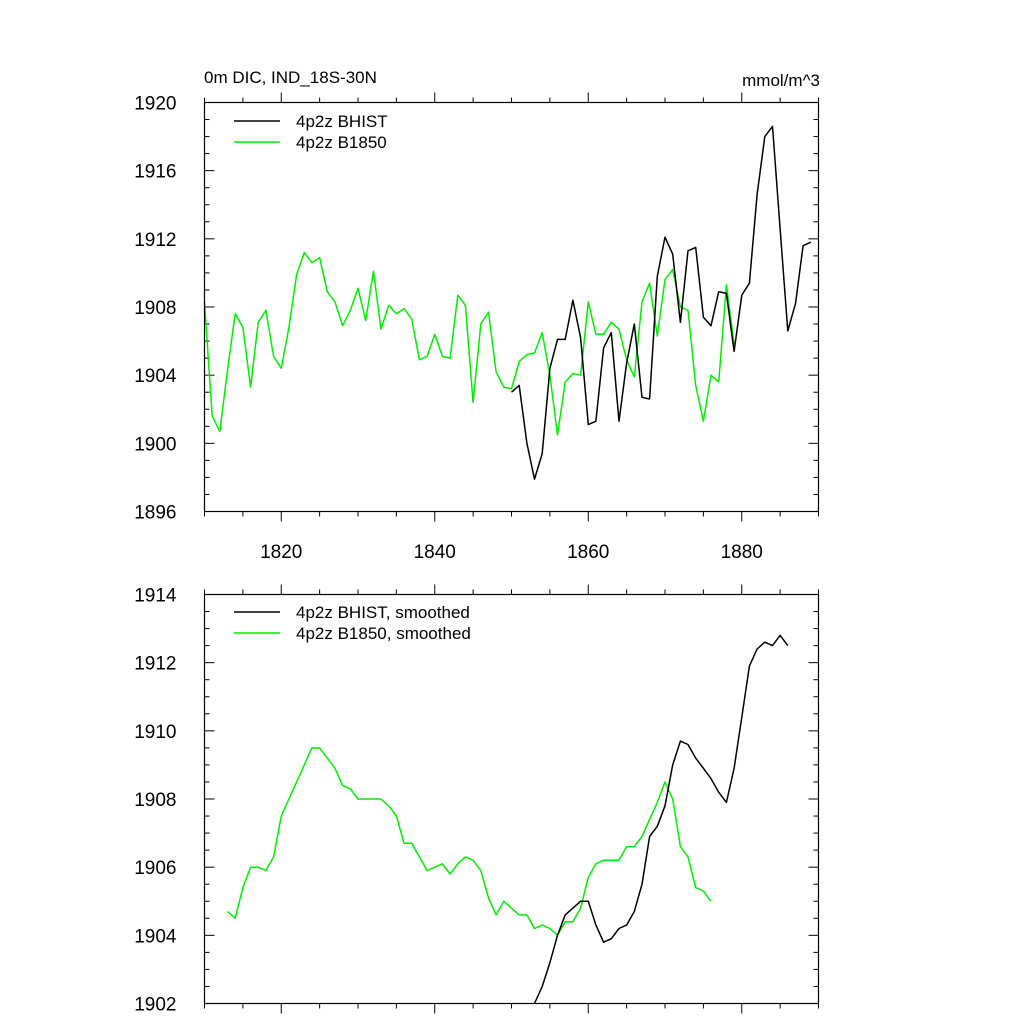 Image resolution: width=1024 pixels, height=1024 pixels. What do you see at coordinates (435, 552) in the screenshot?
I see `x-tick-label: 1840` at bounding box center [435, 552].